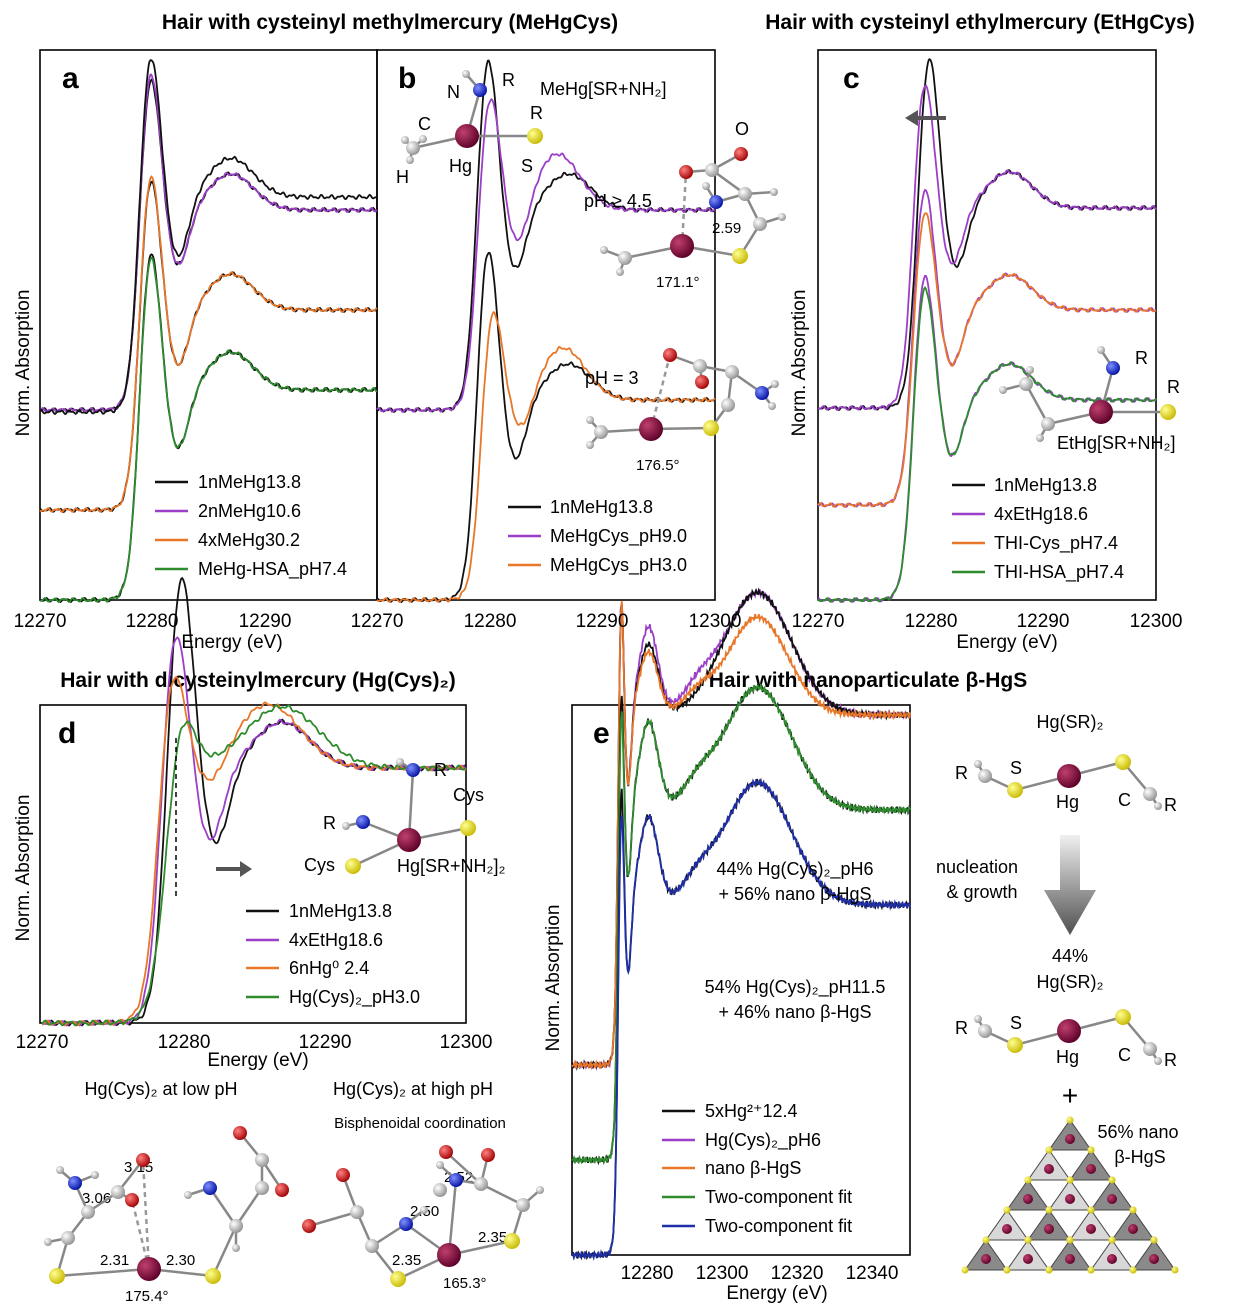 Image resolution: width=1251 pixels, height=1305 pixels. What do you see at coordinates (1070, 982) in the screenshot?
I see `scheme-bottom-label: Hg(SR)₂` at bounding box center [1070, 982].